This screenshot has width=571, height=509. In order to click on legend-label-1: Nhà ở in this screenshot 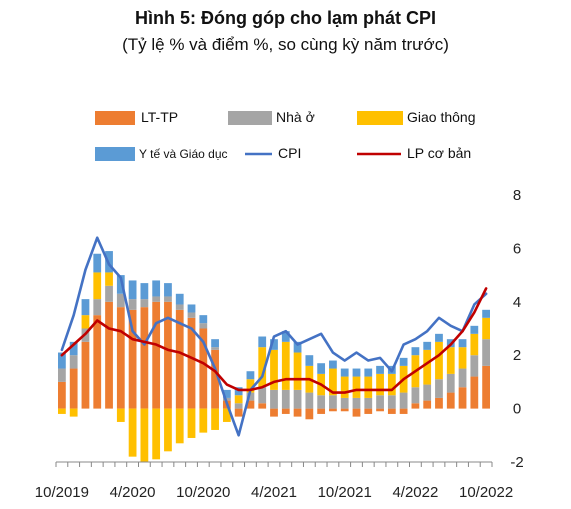, I will do `click(295, 117)`.